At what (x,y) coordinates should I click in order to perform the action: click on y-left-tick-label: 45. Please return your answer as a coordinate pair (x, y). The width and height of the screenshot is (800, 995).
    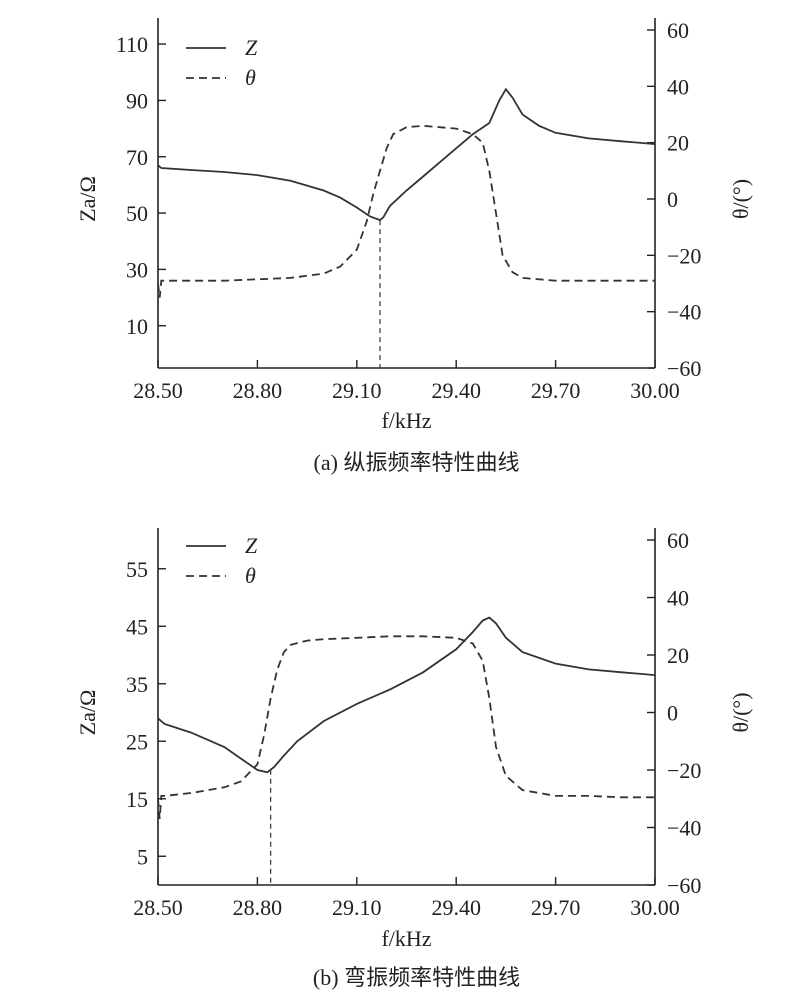
    Looking at the image, I should click on (137, 626).